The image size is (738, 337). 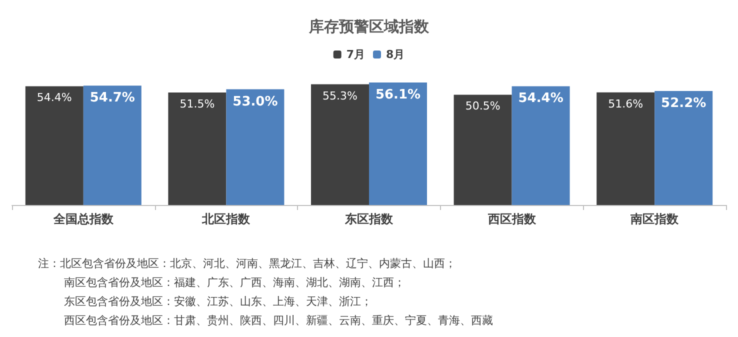 I want to click on data-label: 54.7%, so click(x=112, y=98).